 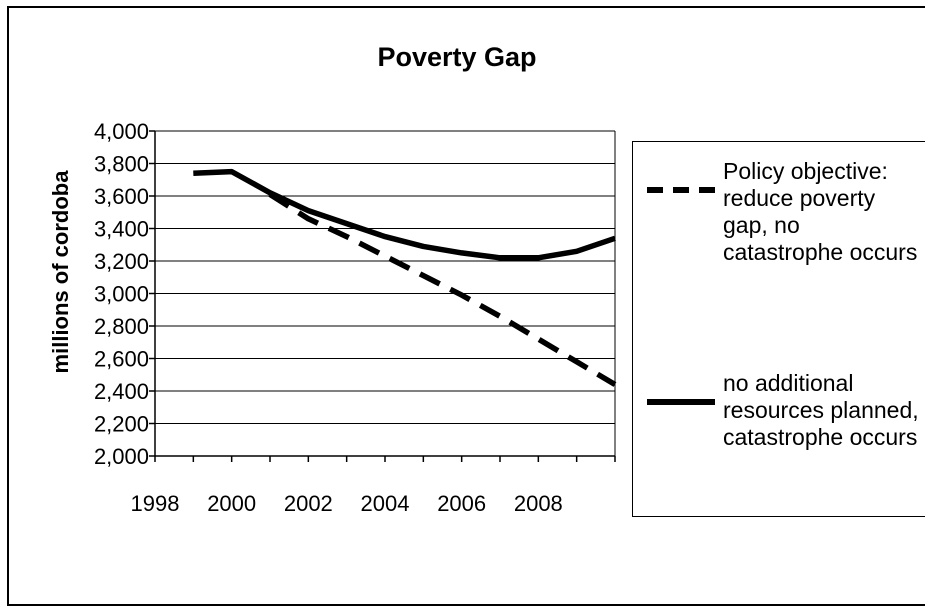 I want to click on x-tick-label: 2006, so click(x=461, y=503).